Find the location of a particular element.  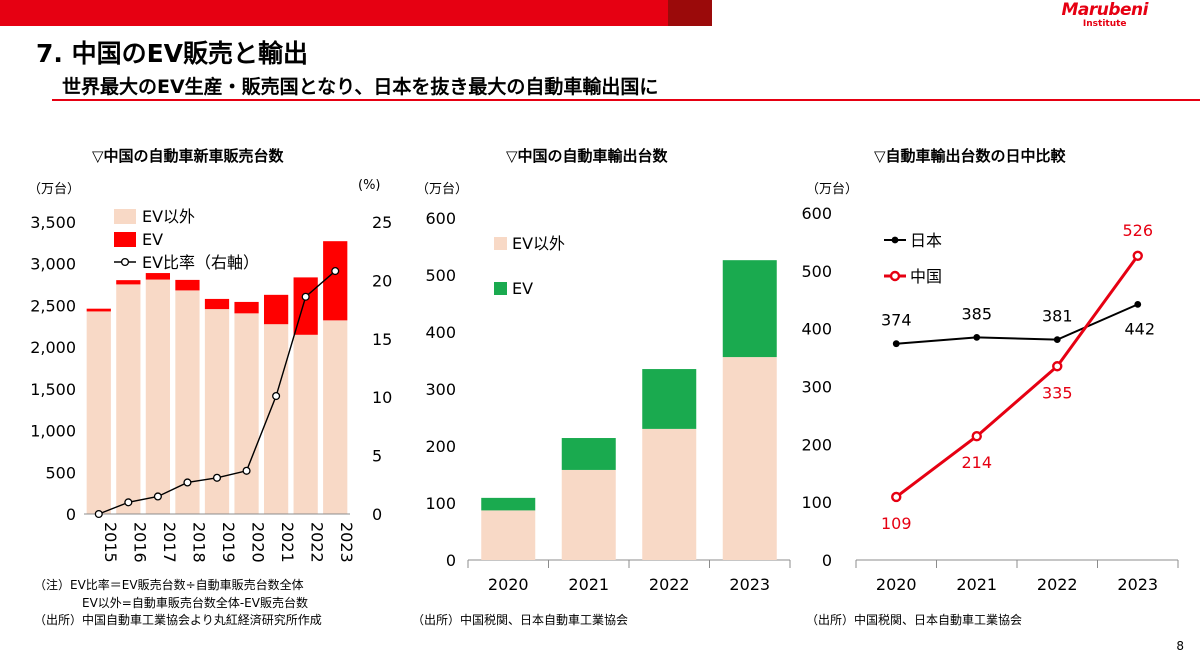

chart1-ytick: 500 is located at coordinates (60, 472).